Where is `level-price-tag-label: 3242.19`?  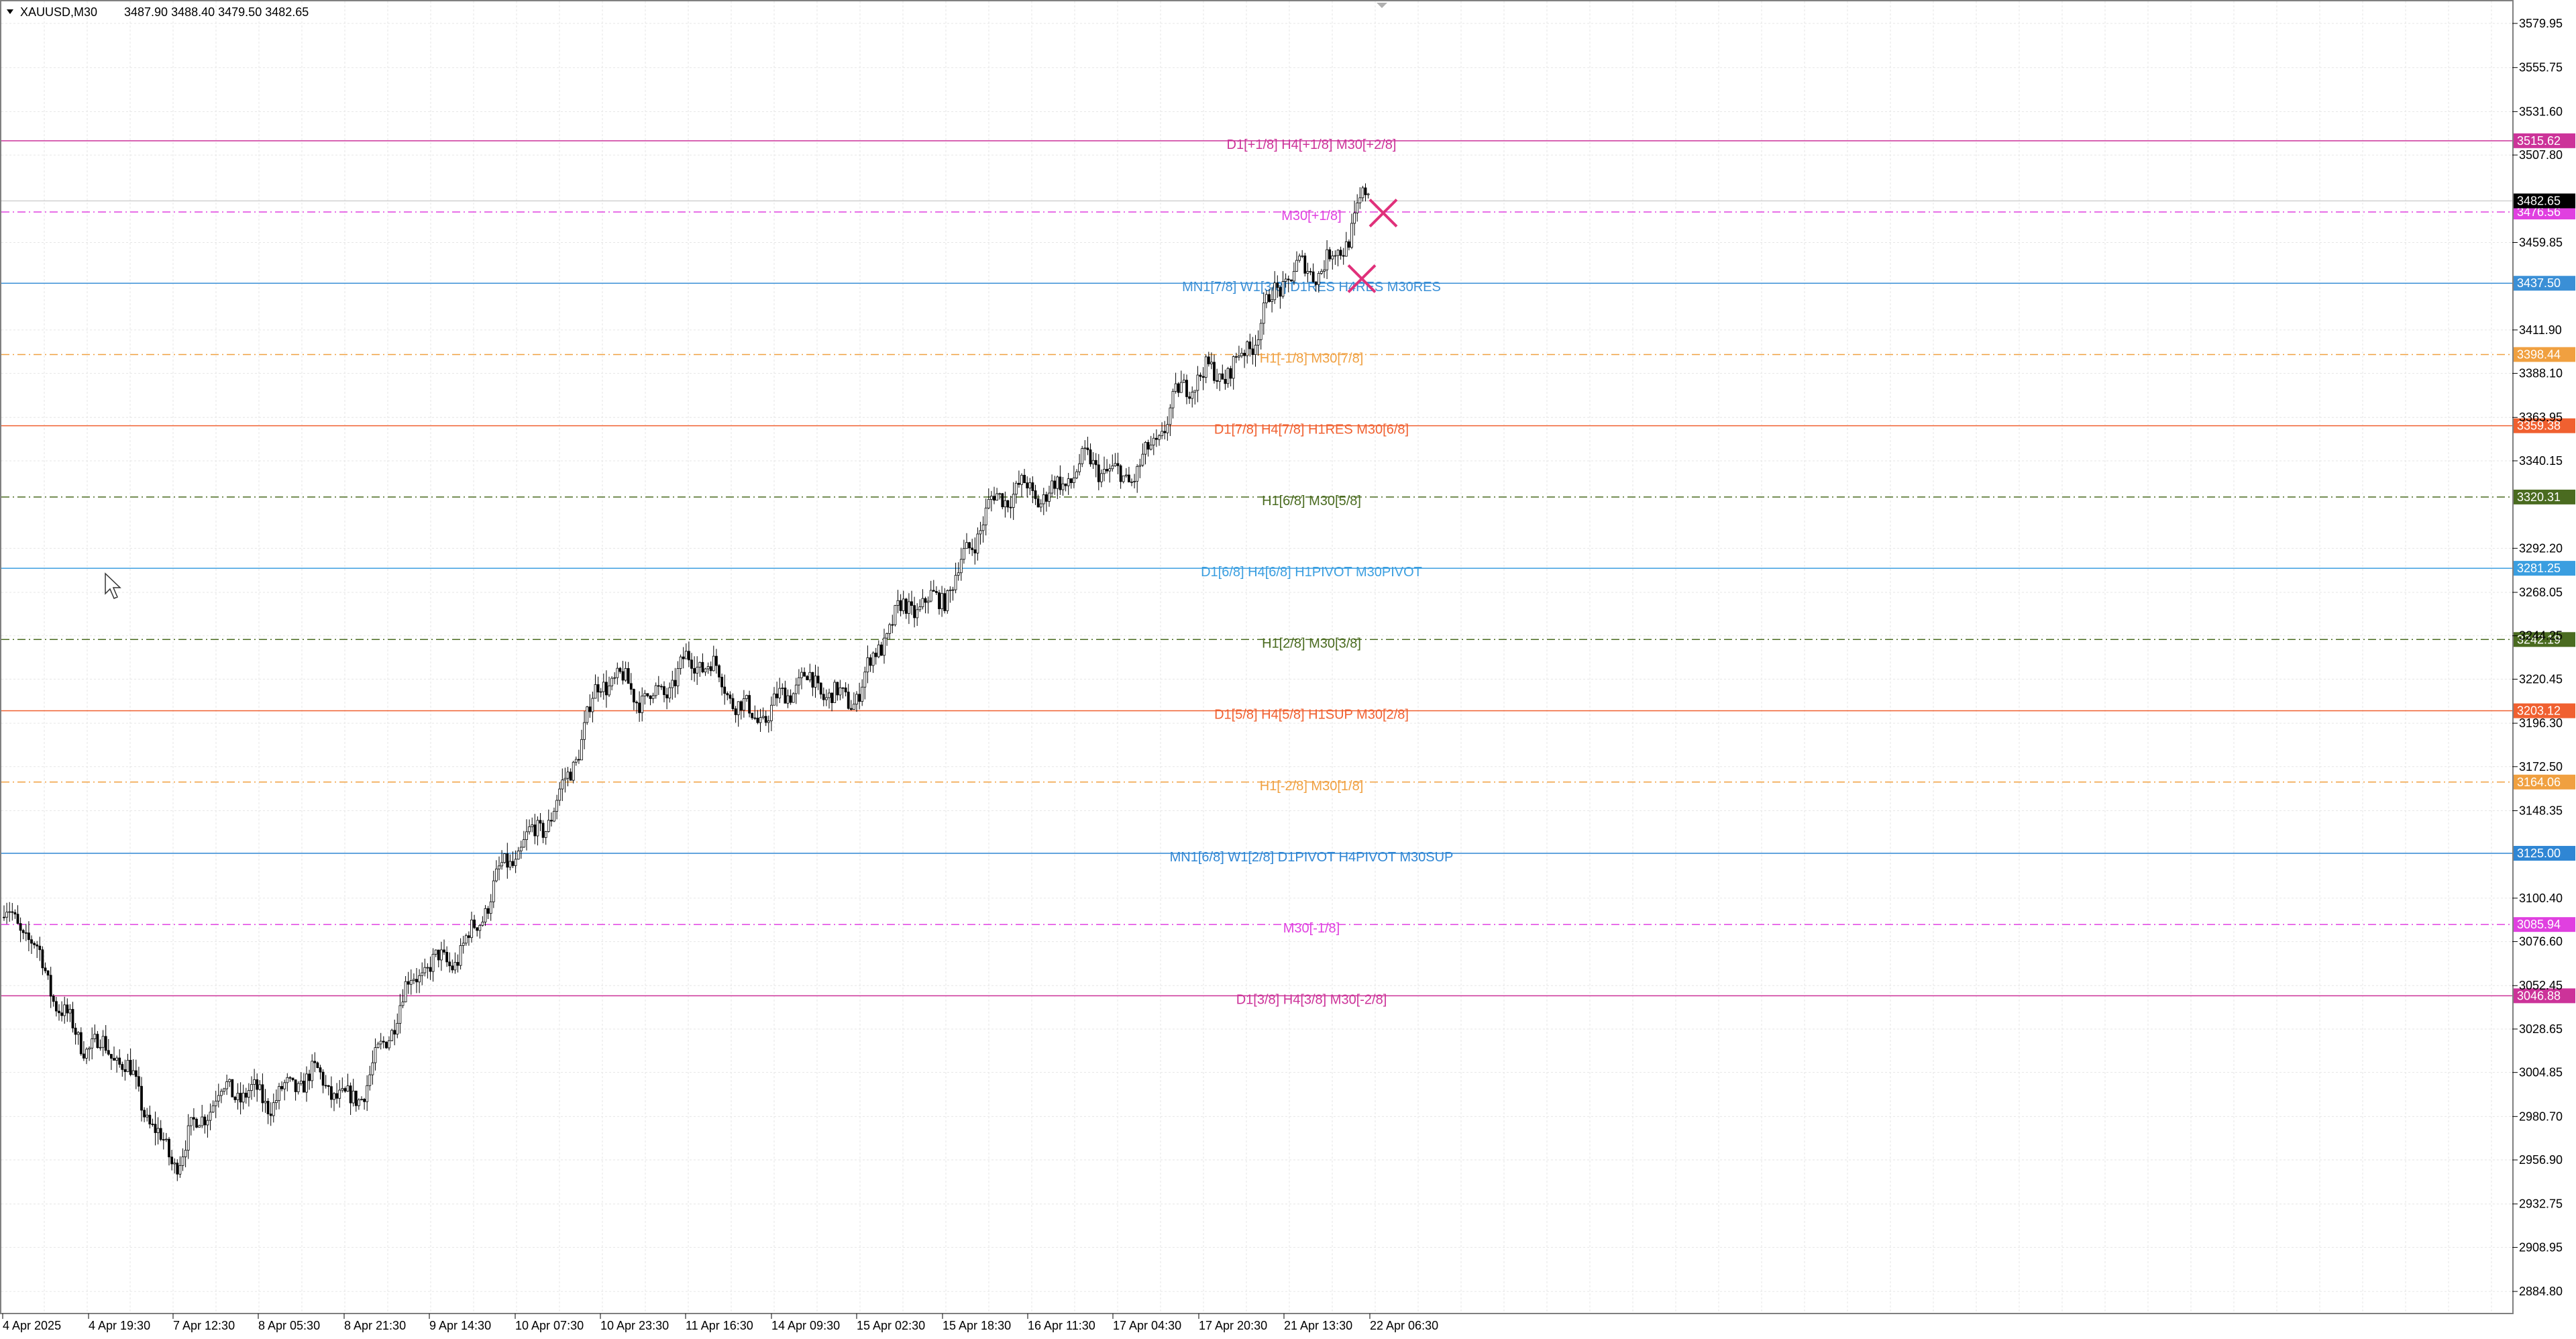
level-price-tag-label: 3242.19 is located at coordinates (2539, 639).